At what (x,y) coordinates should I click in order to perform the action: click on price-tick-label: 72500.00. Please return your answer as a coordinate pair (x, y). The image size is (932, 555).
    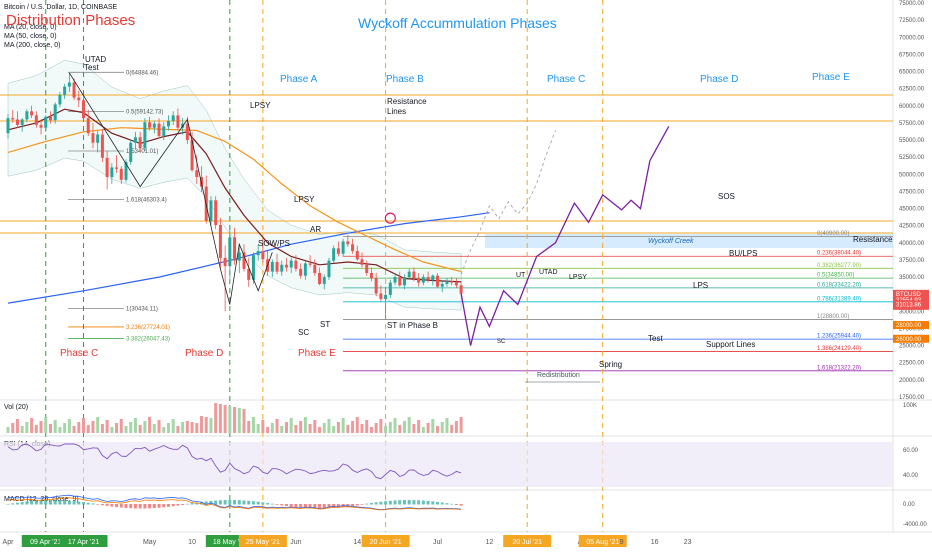
    Looking at the image, I should click on (912, 21).